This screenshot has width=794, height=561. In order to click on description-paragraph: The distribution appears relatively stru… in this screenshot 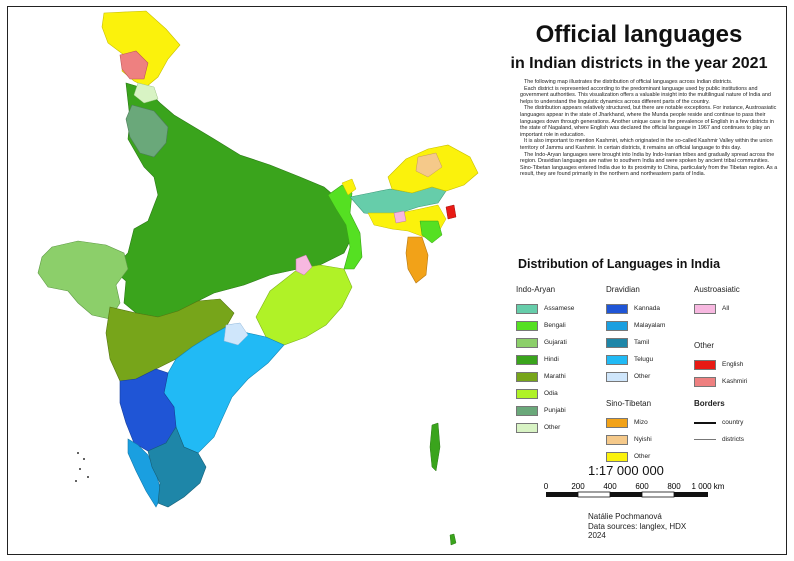, I will do `click(648, 121)`.